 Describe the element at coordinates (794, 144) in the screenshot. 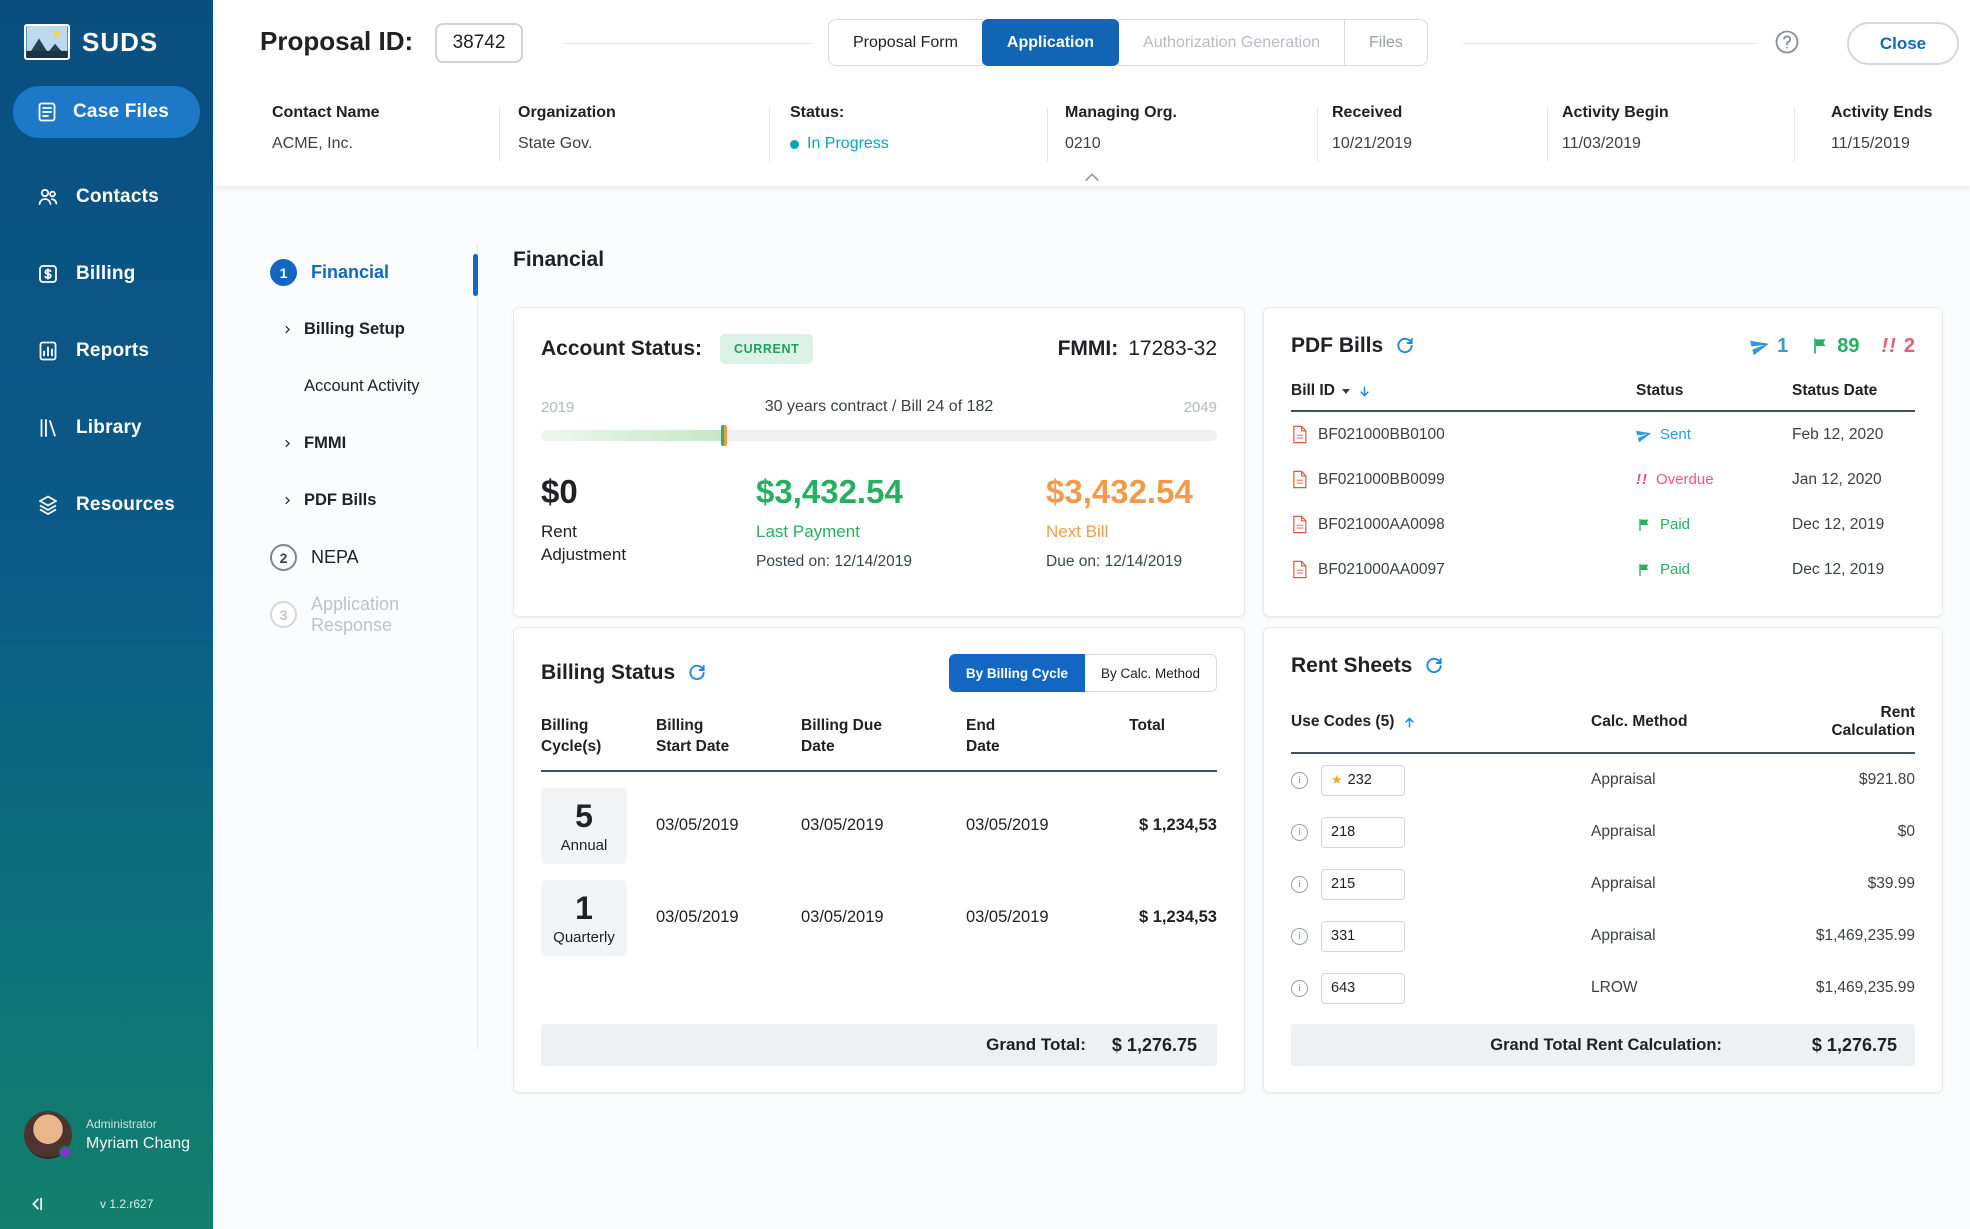

I see `status-dot-icon` at that location.